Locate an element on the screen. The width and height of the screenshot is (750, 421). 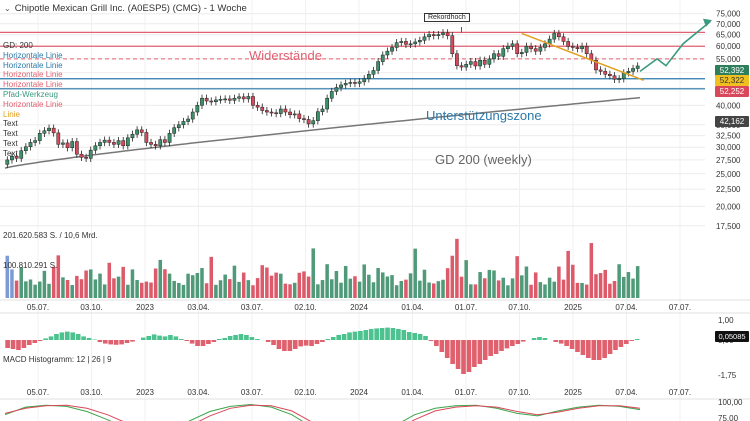
legend-item: Pfad-Werkzeug is located at coordinates (30, 94).